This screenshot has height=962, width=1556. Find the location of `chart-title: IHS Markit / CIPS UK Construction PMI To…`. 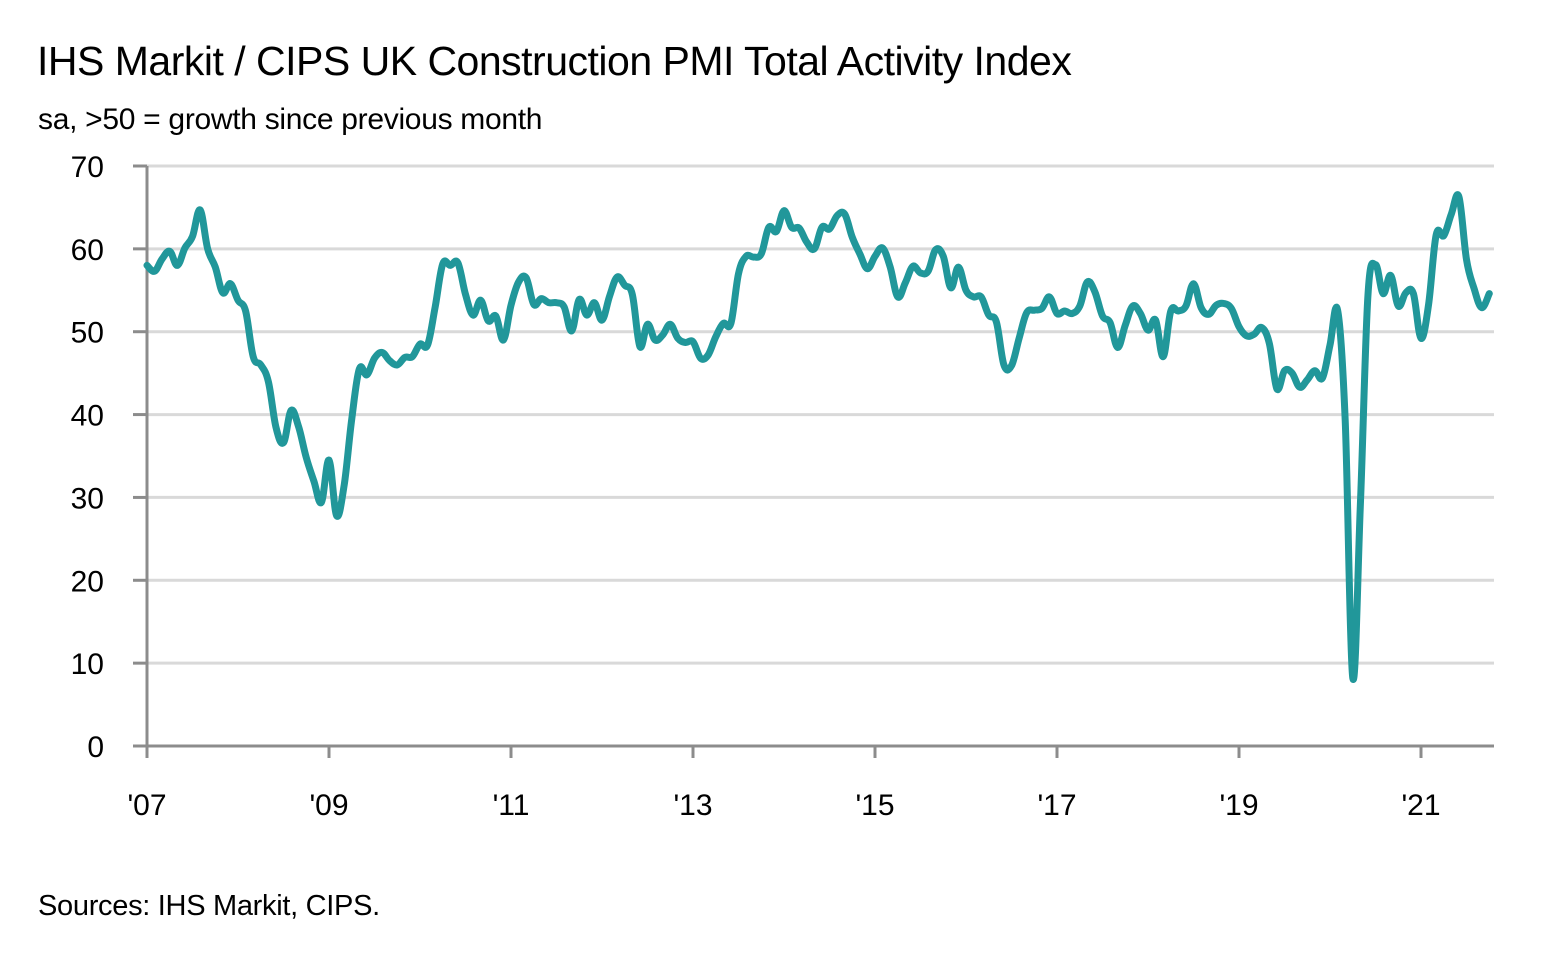

chart-title: IHS Markit / CIPS UK Construction PMI To… is located at coordinates (554, 61).